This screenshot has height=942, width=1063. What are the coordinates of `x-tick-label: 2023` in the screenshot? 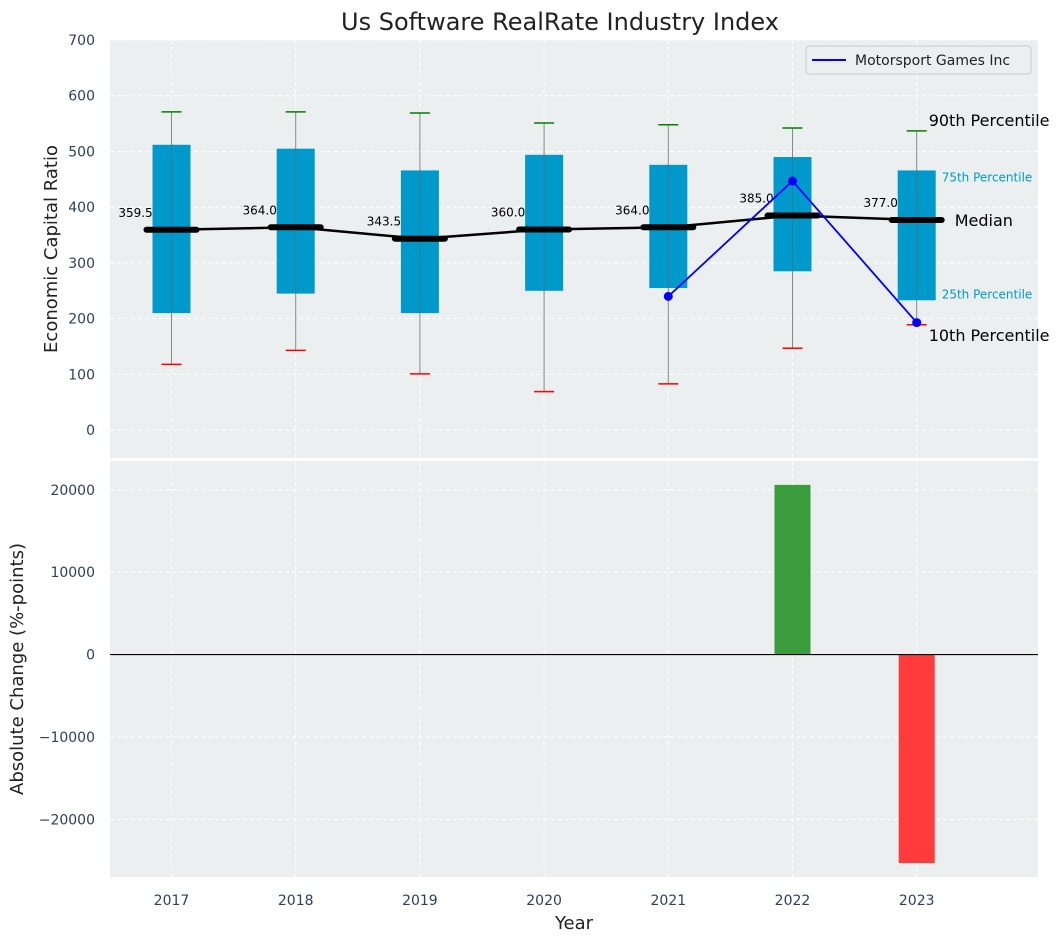 It's located at (917, 901).